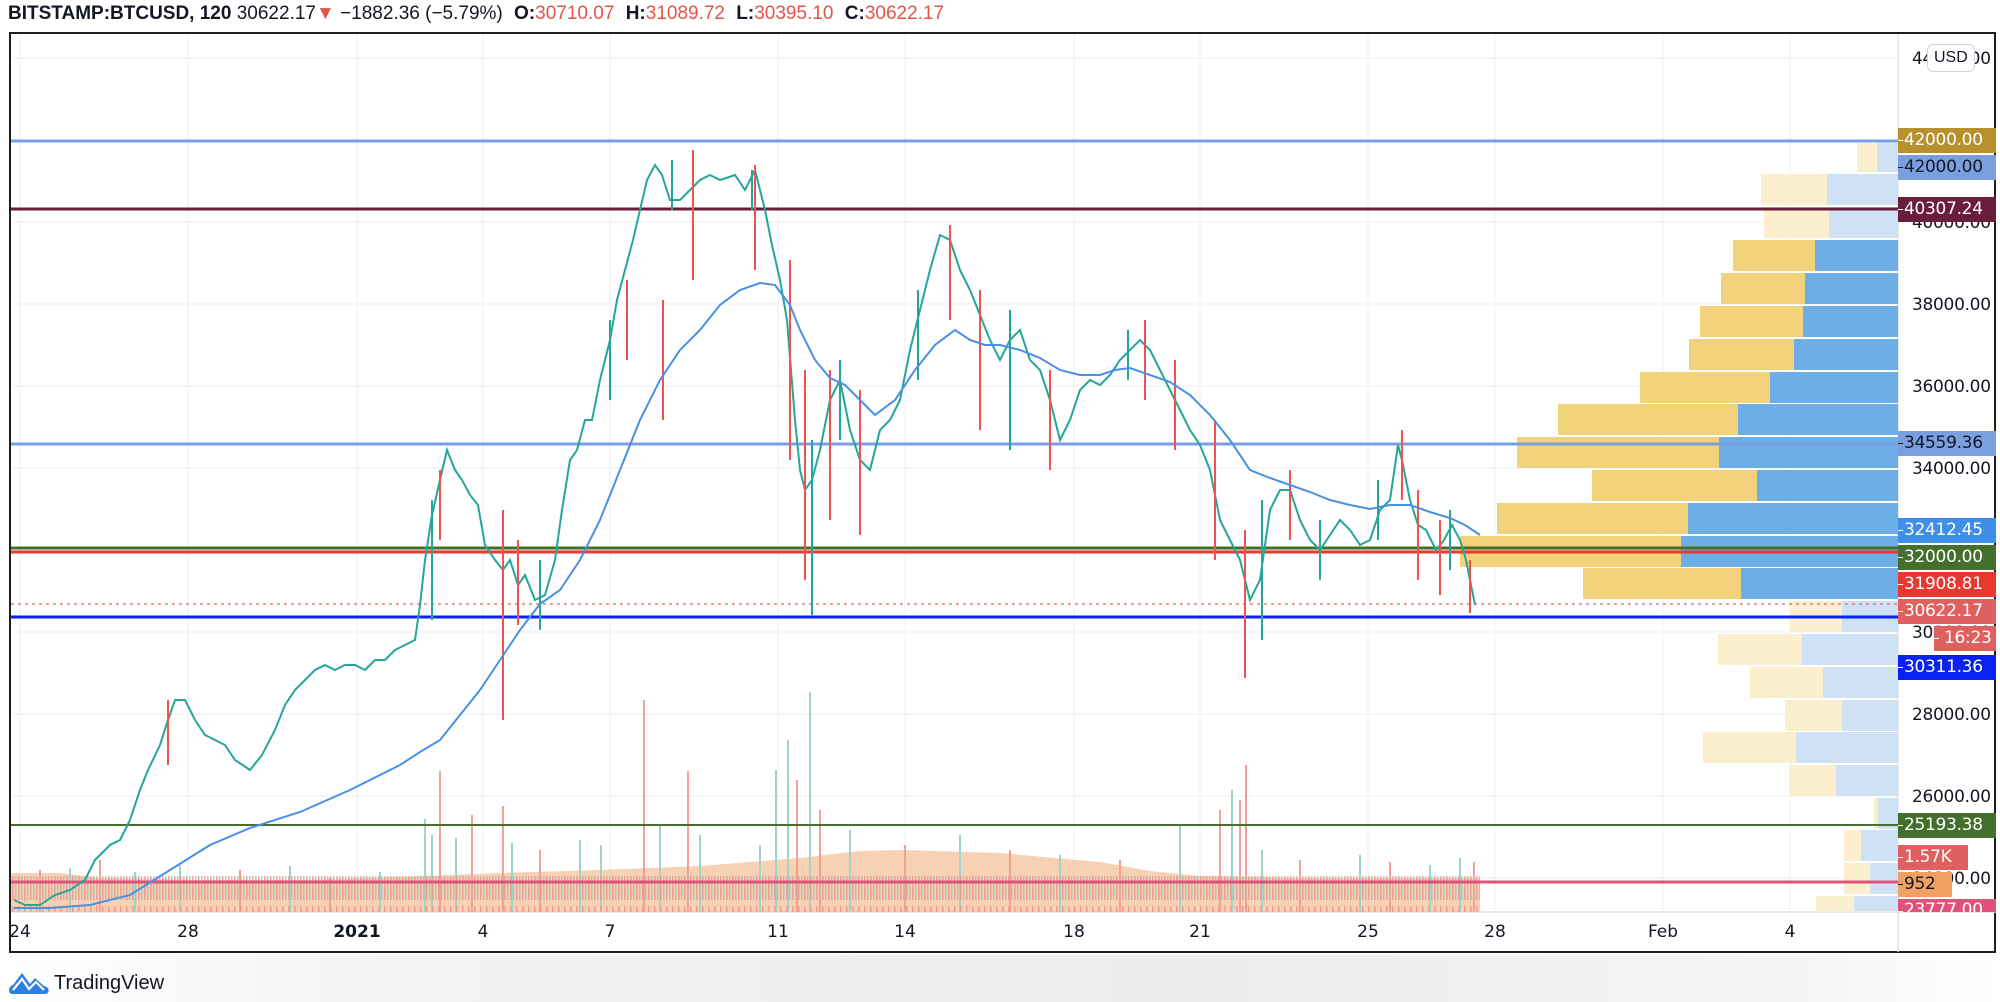 Image resolution: width=2000 pixels, height=1002 pixels. I want to click on price-label-42000-gold: 42000.00, so click(1947, 140).